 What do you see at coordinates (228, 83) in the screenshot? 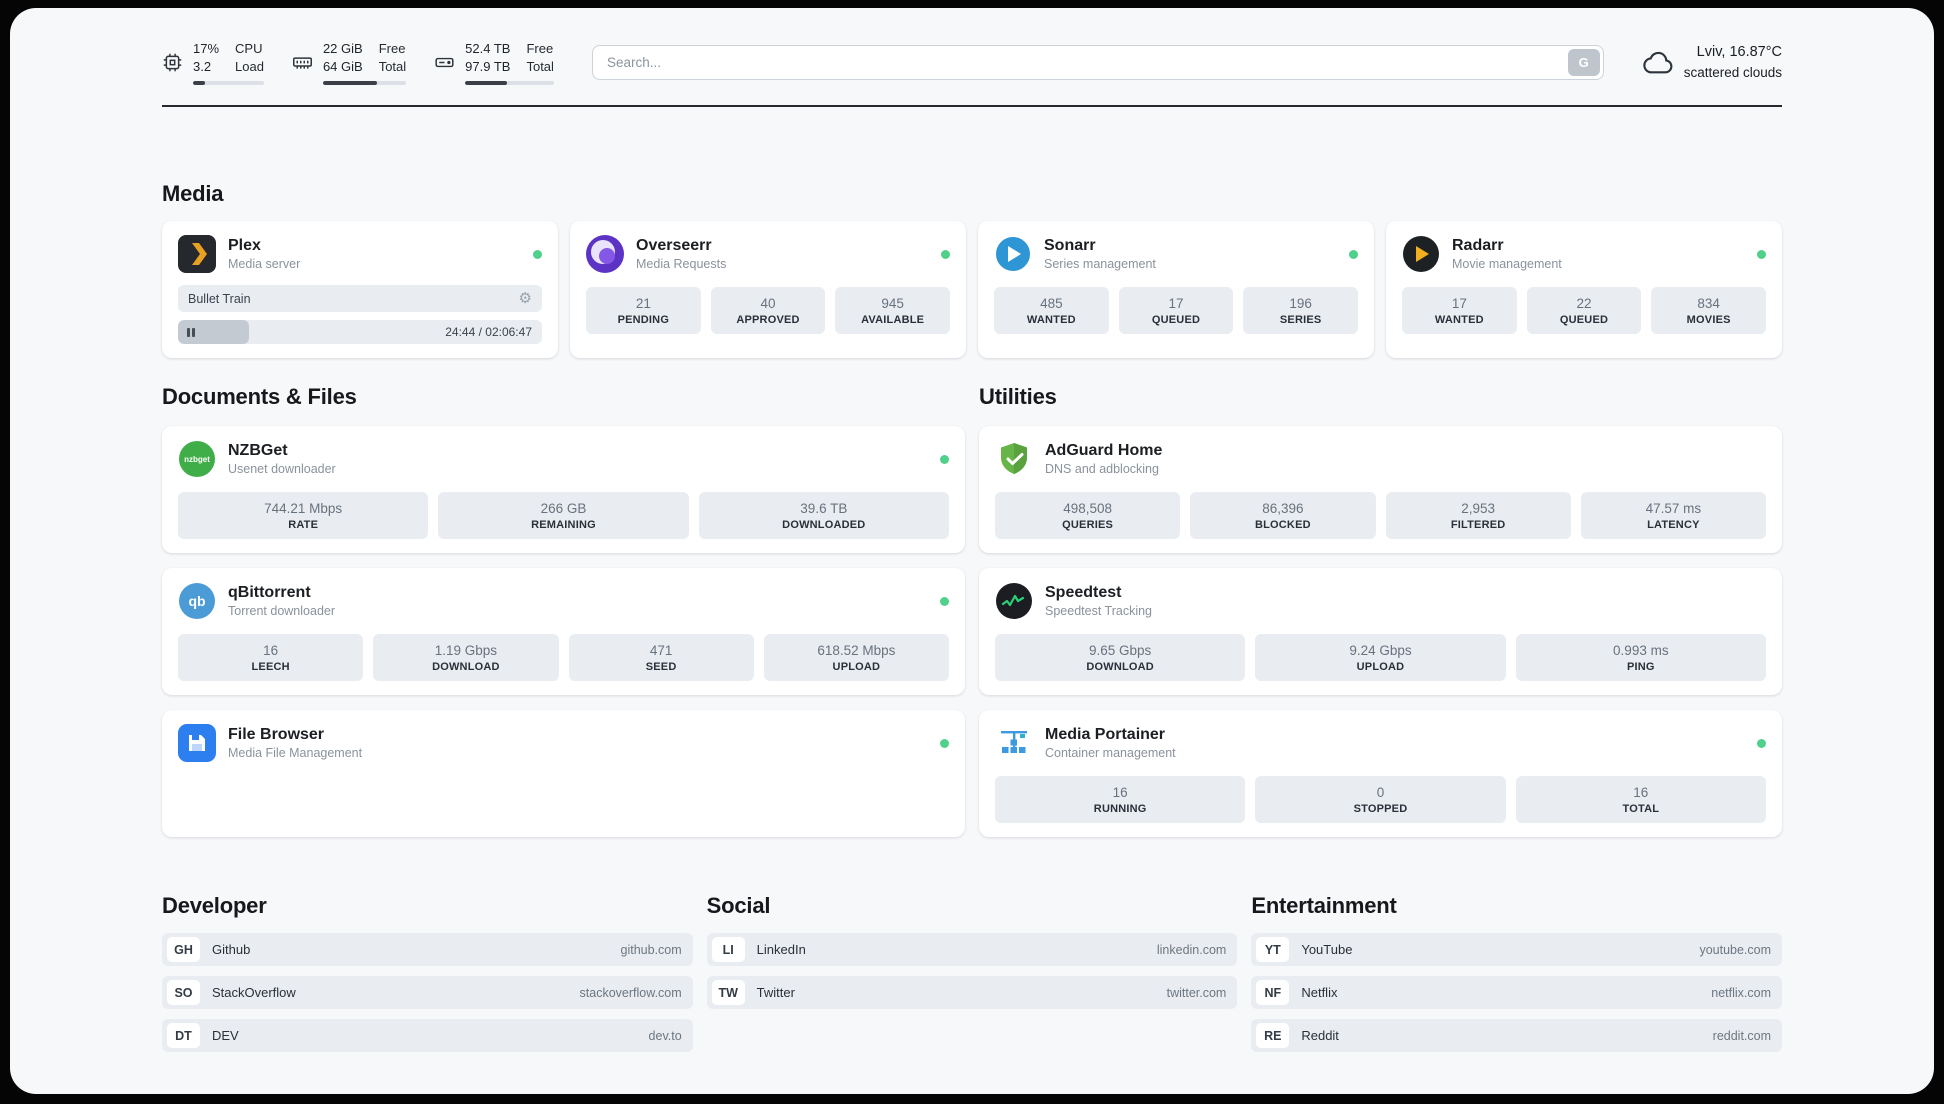
I see `cpu-progress-bar` at bounding box center [228, 83].